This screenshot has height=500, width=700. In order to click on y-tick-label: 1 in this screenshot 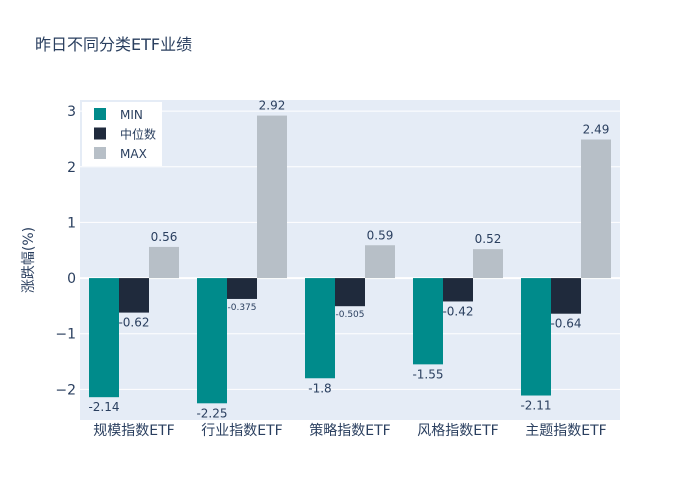, I will do `click(71, 223)`.